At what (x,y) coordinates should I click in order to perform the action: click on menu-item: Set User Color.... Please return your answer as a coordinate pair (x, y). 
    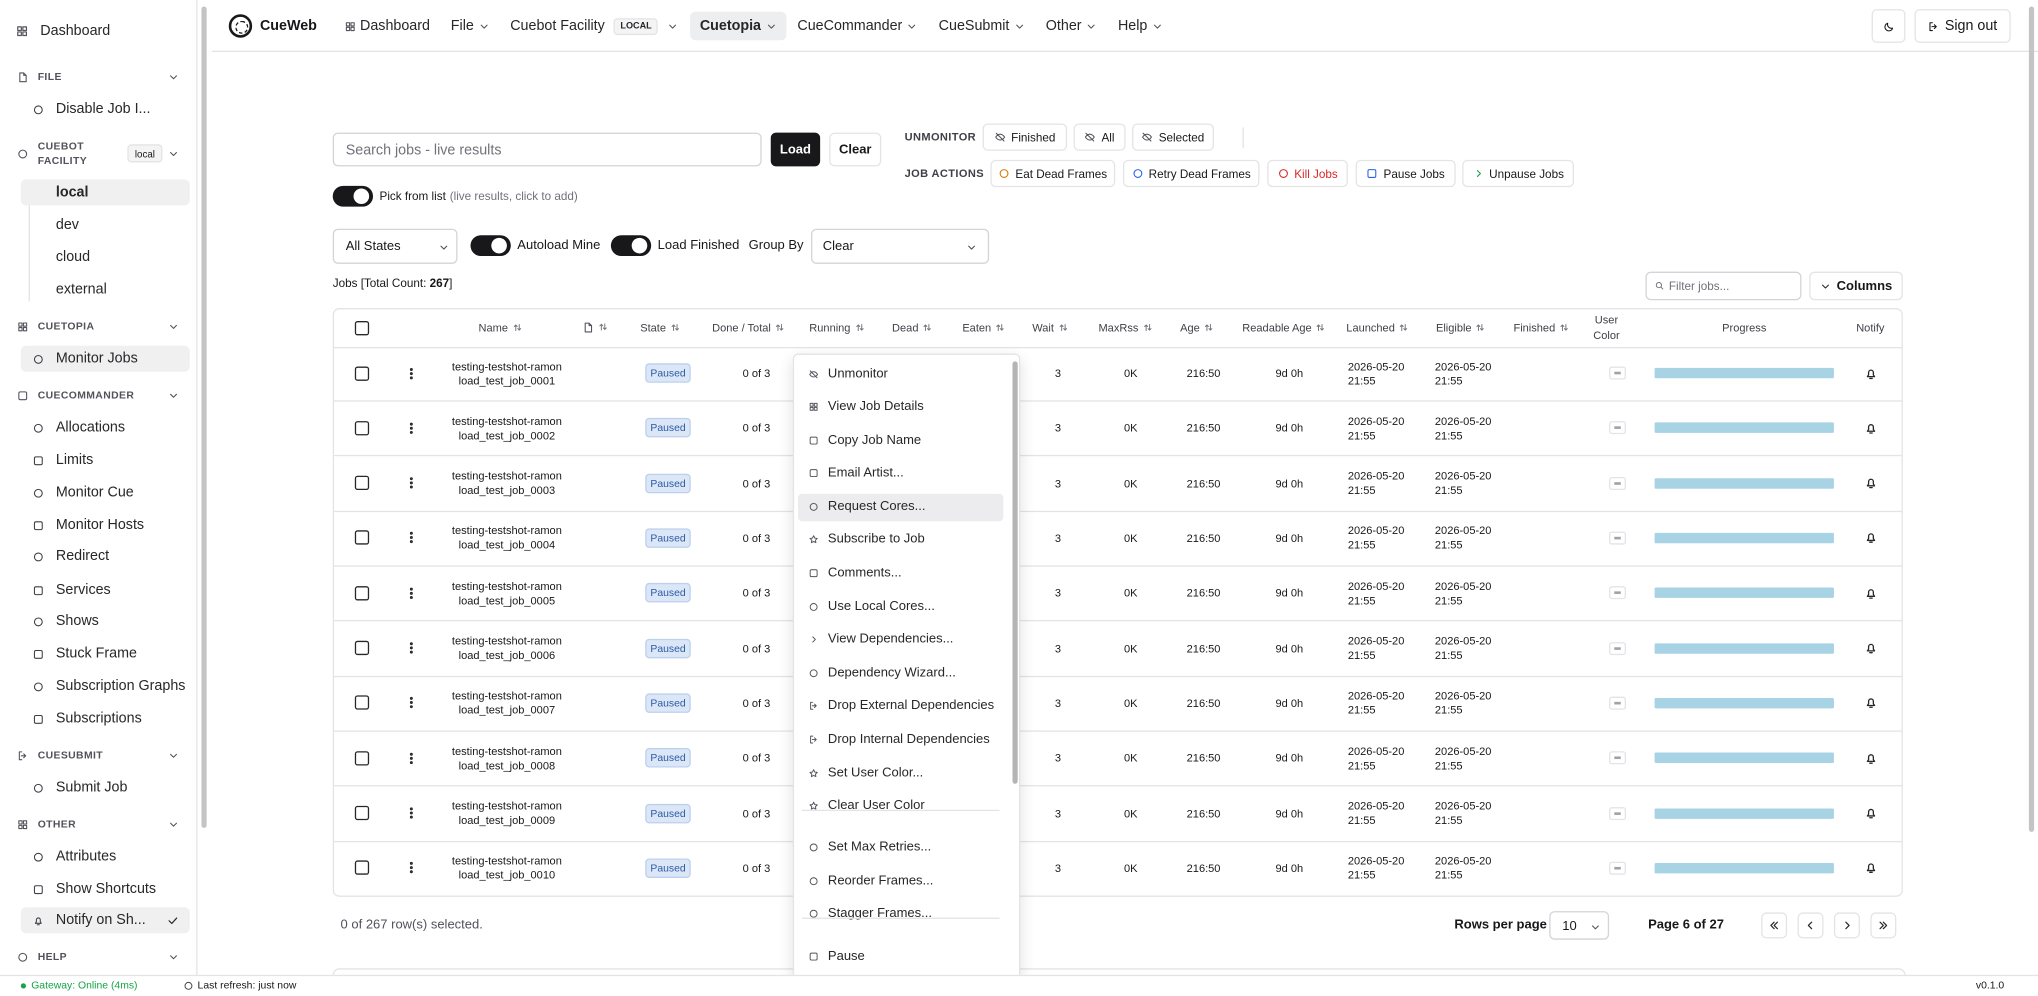
    Looking at the image, I should click on (900, 773).